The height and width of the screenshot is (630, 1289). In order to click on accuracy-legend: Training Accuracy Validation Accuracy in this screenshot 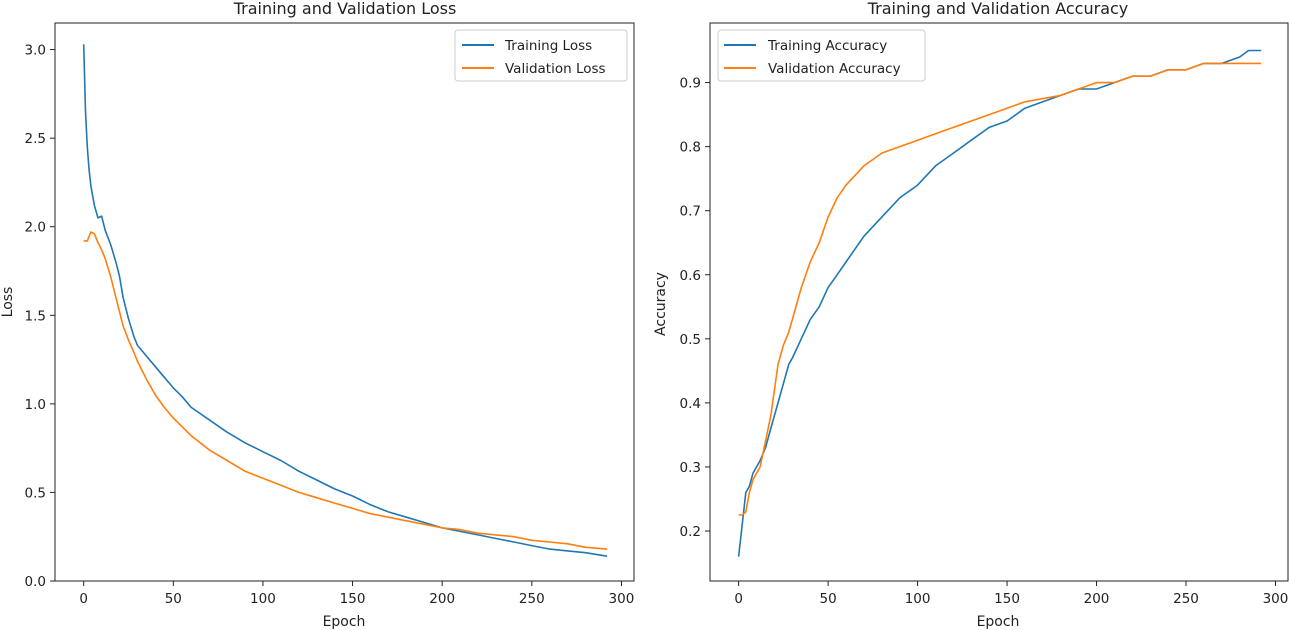, I will do `click(821, 55)`.